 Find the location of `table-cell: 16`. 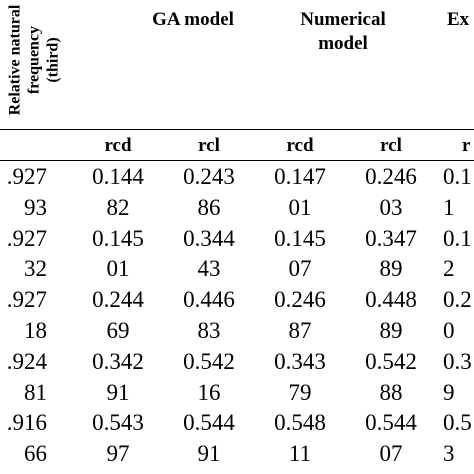

table-cell: 16 is located at coordinates (209, 392).